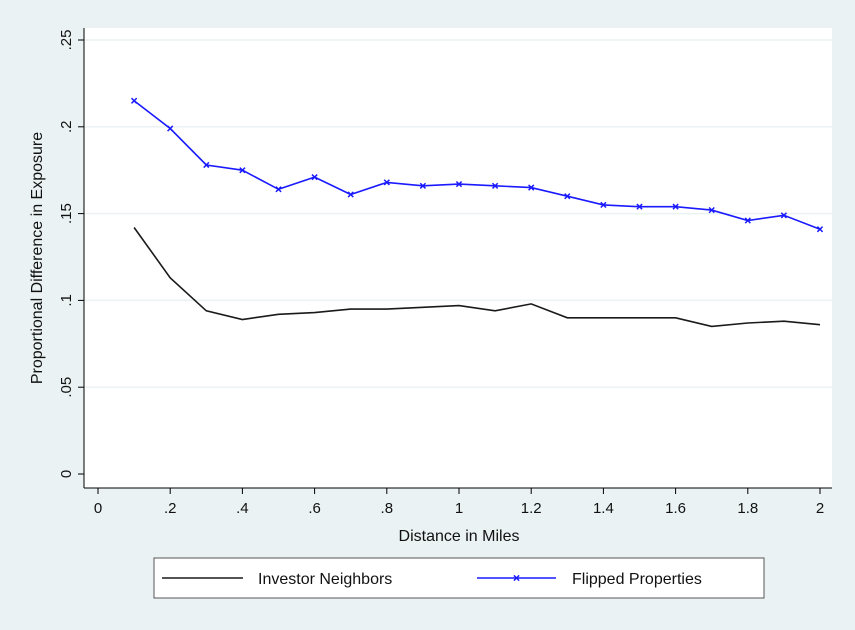 This screenshot has height=630, width=855. I want to click on x-tick-label: 1.8, so click(747, 508).